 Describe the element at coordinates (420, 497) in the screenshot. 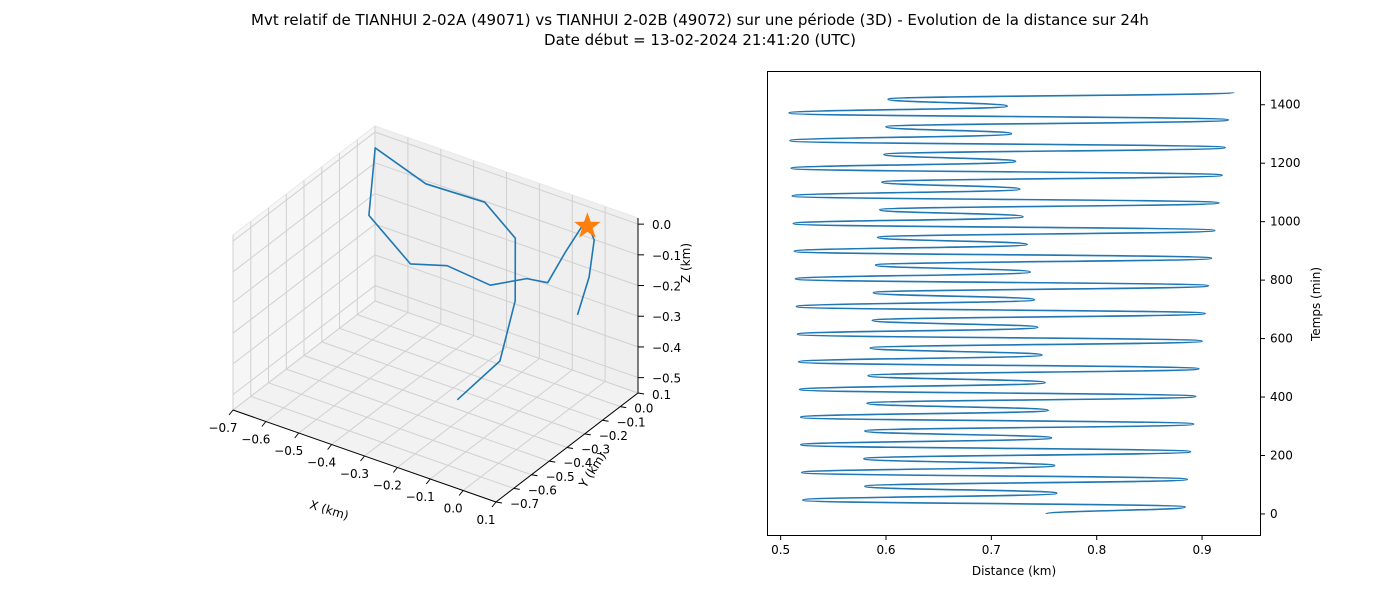

I see `x-tick-label-3d: −0.1` at that location.